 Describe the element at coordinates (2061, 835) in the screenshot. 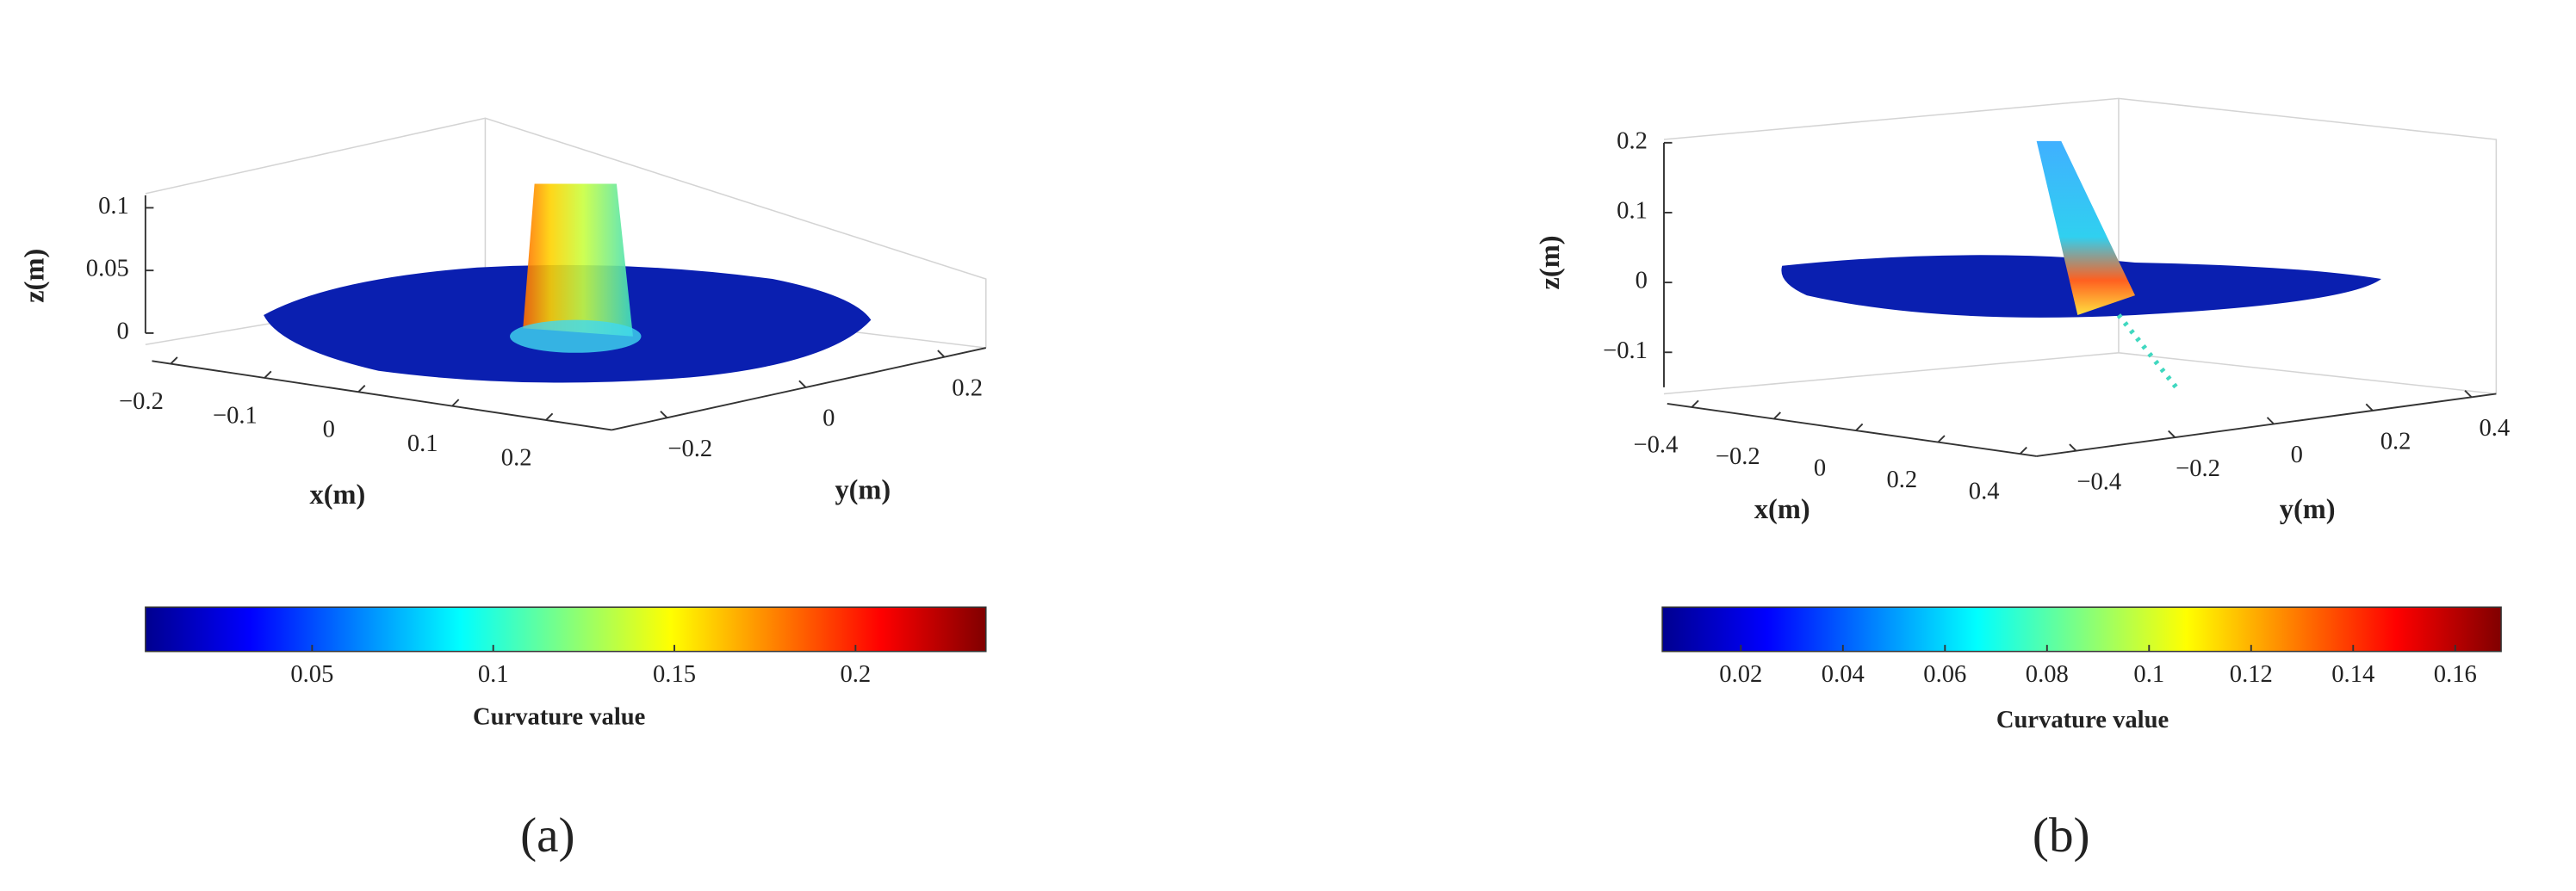

I see `panel-label: (b)` at that location.